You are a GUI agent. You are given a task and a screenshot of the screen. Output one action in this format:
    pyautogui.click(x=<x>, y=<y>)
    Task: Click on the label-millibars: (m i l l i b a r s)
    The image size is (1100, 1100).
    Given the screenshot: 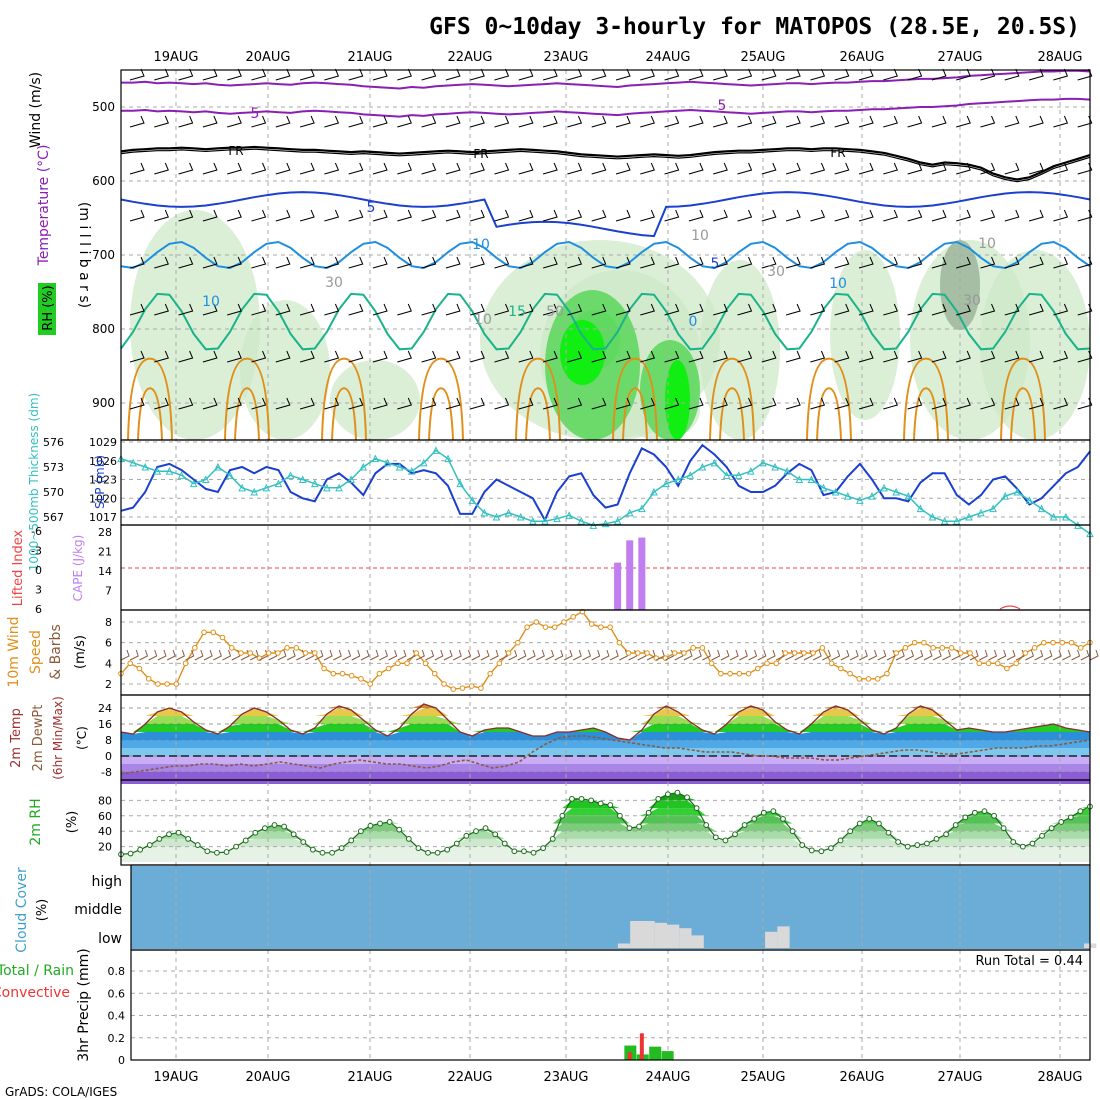 What is the action you would take?
    pyautogui.click(x=84, y=255)
    